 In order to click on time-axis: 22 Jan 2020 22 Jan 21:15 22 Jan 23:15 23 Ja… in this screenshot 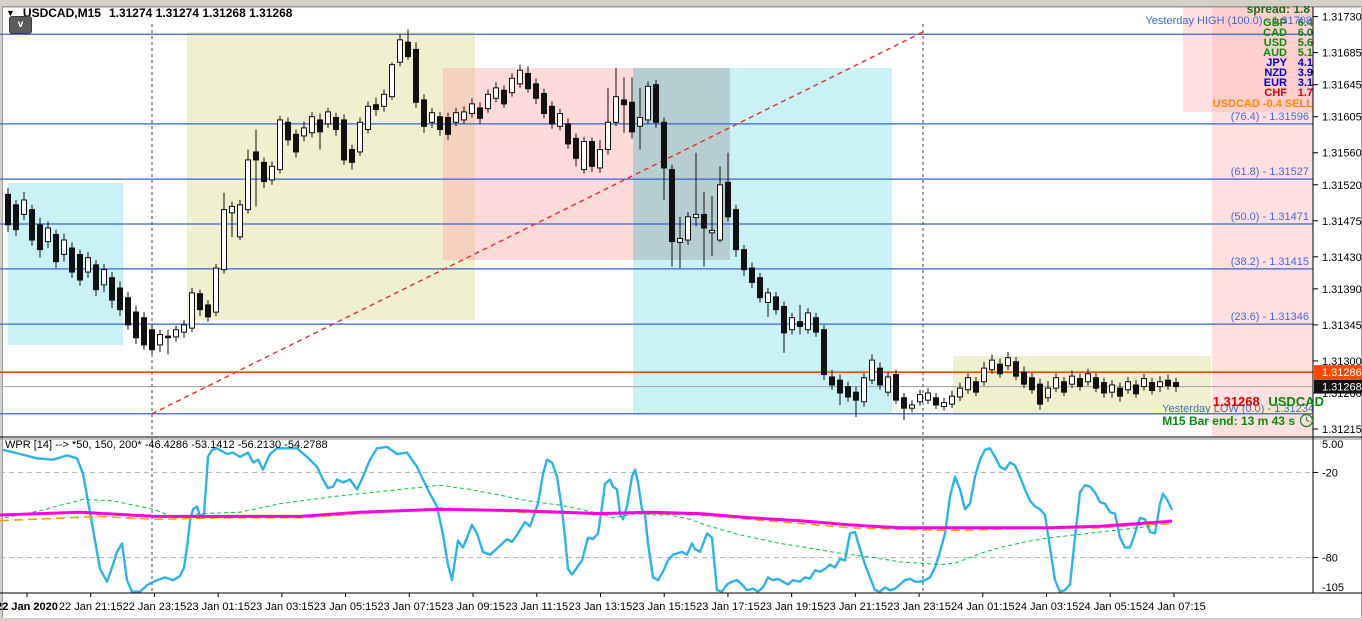, I will do `click(603, 603)`.